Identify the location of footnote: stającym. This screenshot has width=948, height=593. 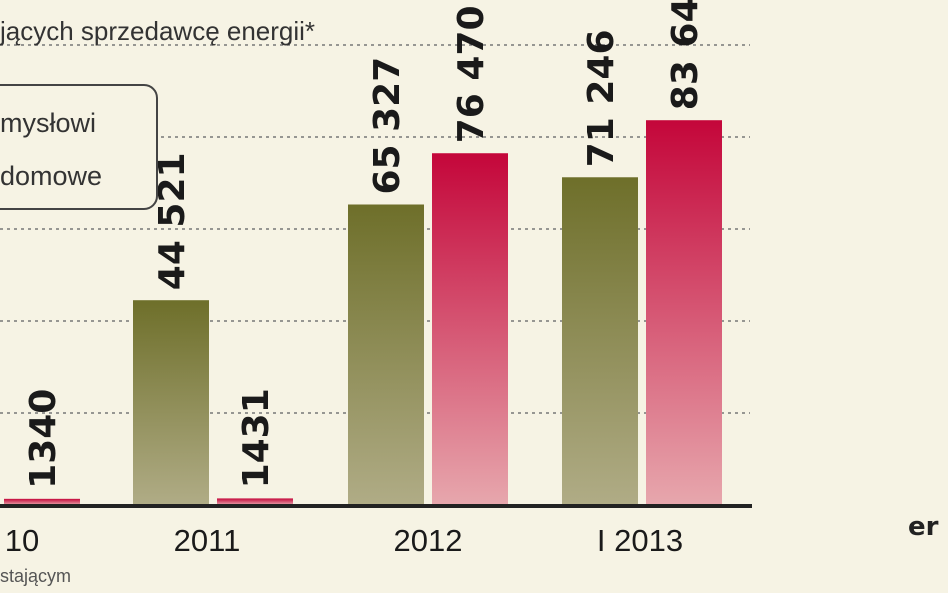
(36, 576).